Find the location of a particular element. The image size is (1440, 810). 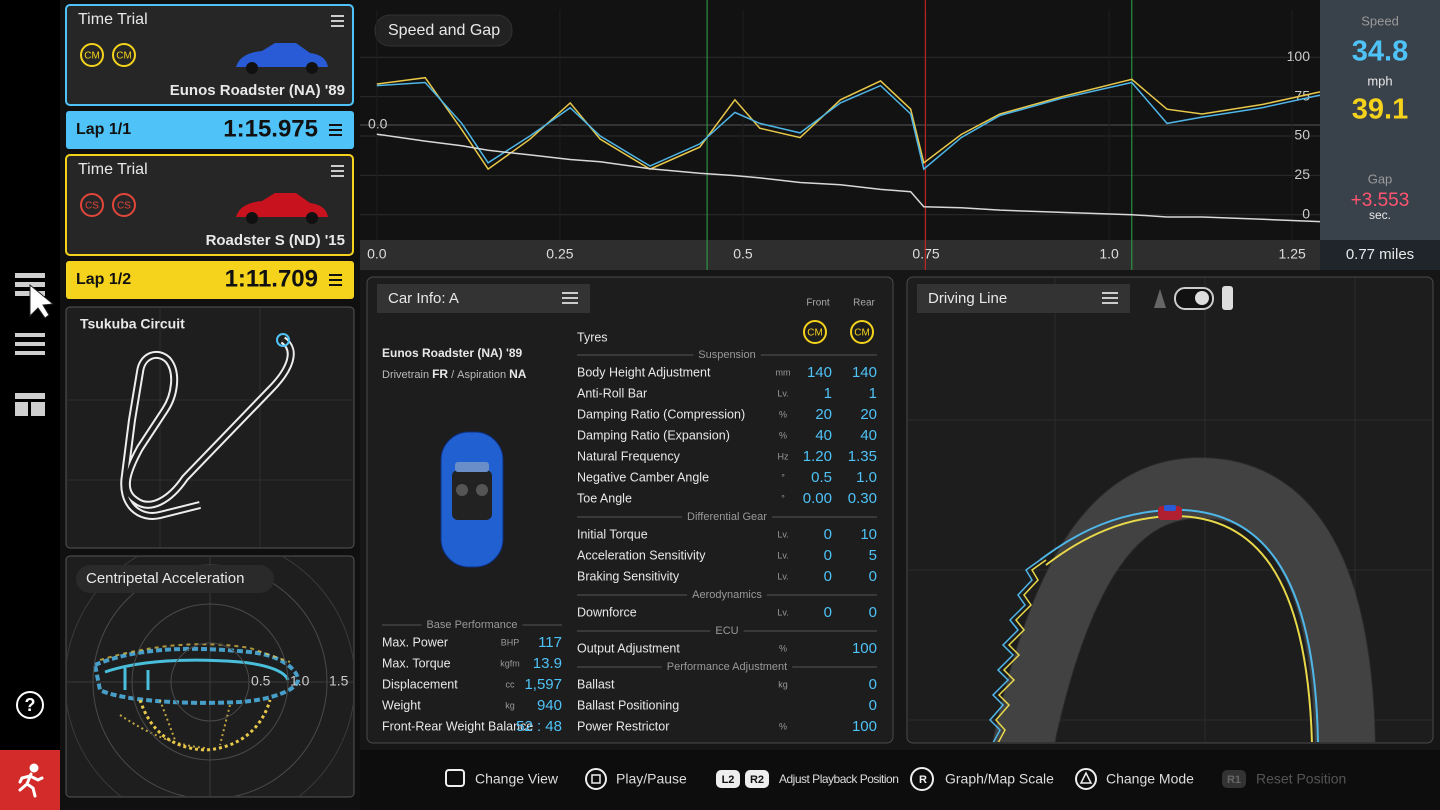

ring-label: 1.0 is located at coordinates (300, 681).